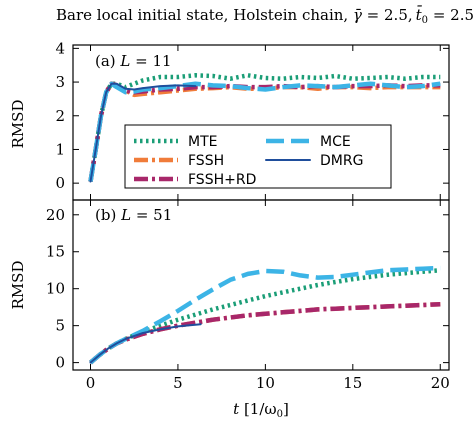  What do you see at coordinates (222, 180) in the screenshot?
I see `legend-label: FSSH+RD` at bounding box center [222, 180].